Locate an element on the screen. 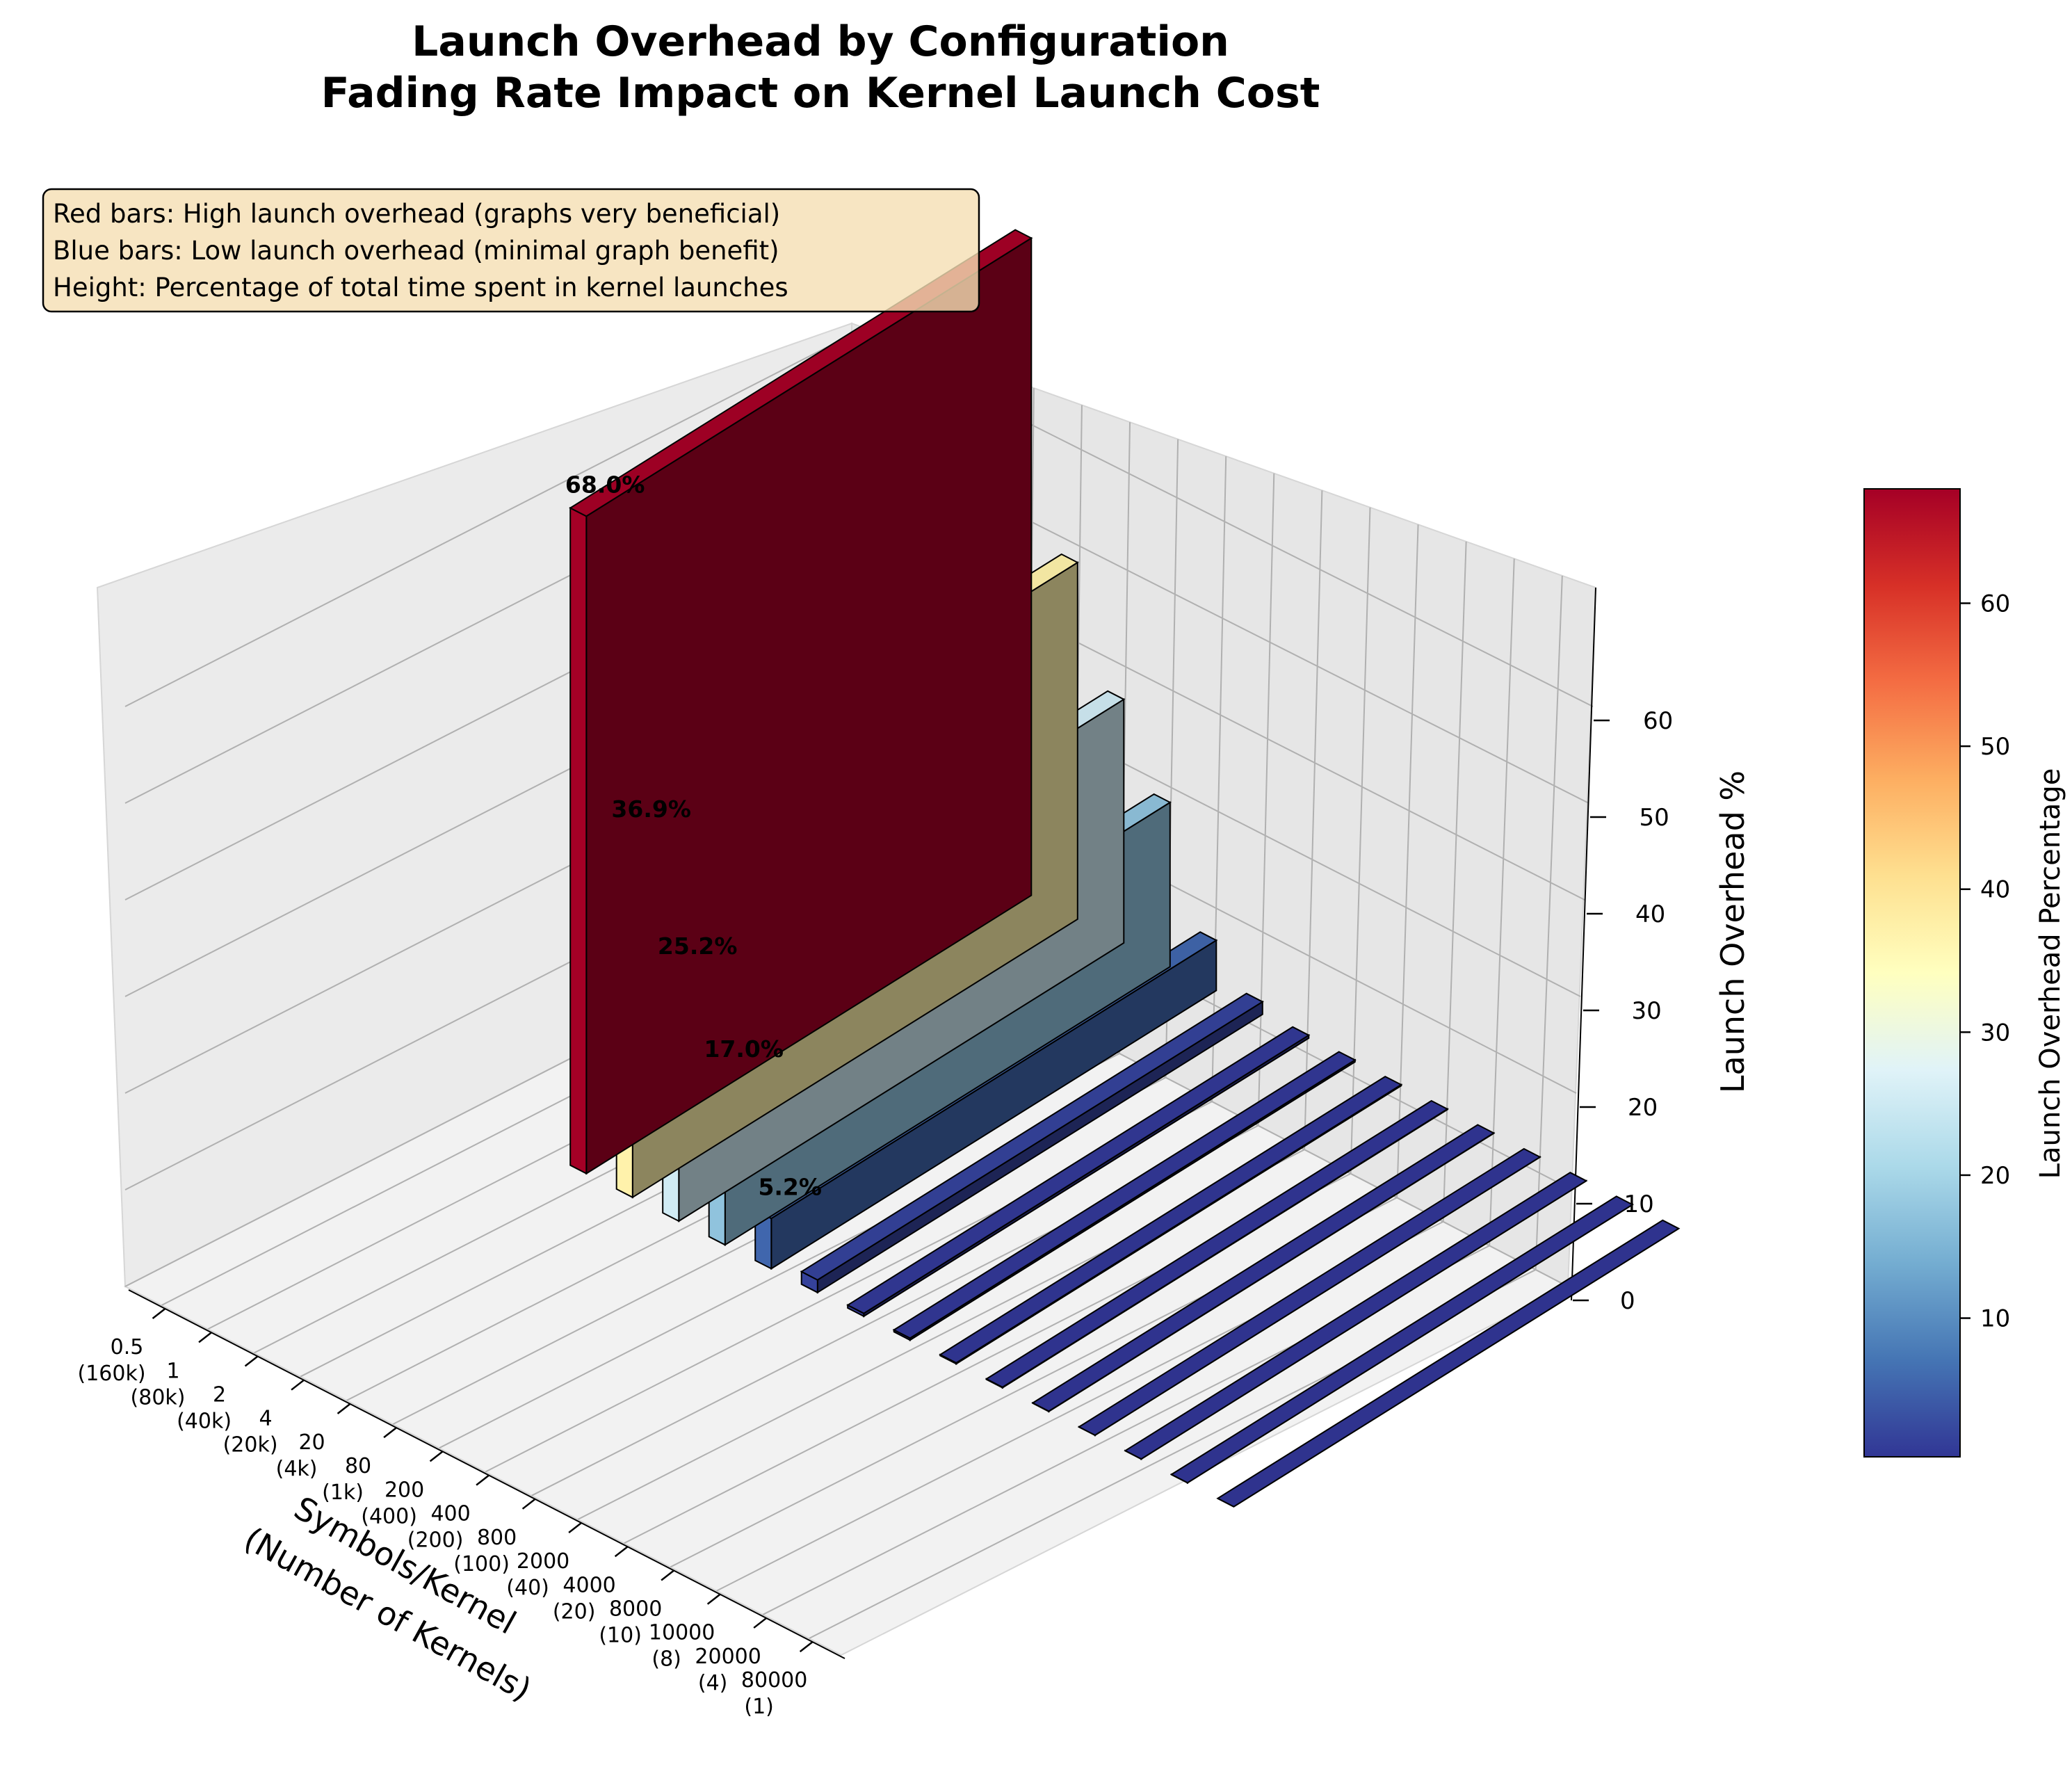 This screenshot has height=1792, width=2072. x-tick-label: 20 is located at coordinates (311, 1443).